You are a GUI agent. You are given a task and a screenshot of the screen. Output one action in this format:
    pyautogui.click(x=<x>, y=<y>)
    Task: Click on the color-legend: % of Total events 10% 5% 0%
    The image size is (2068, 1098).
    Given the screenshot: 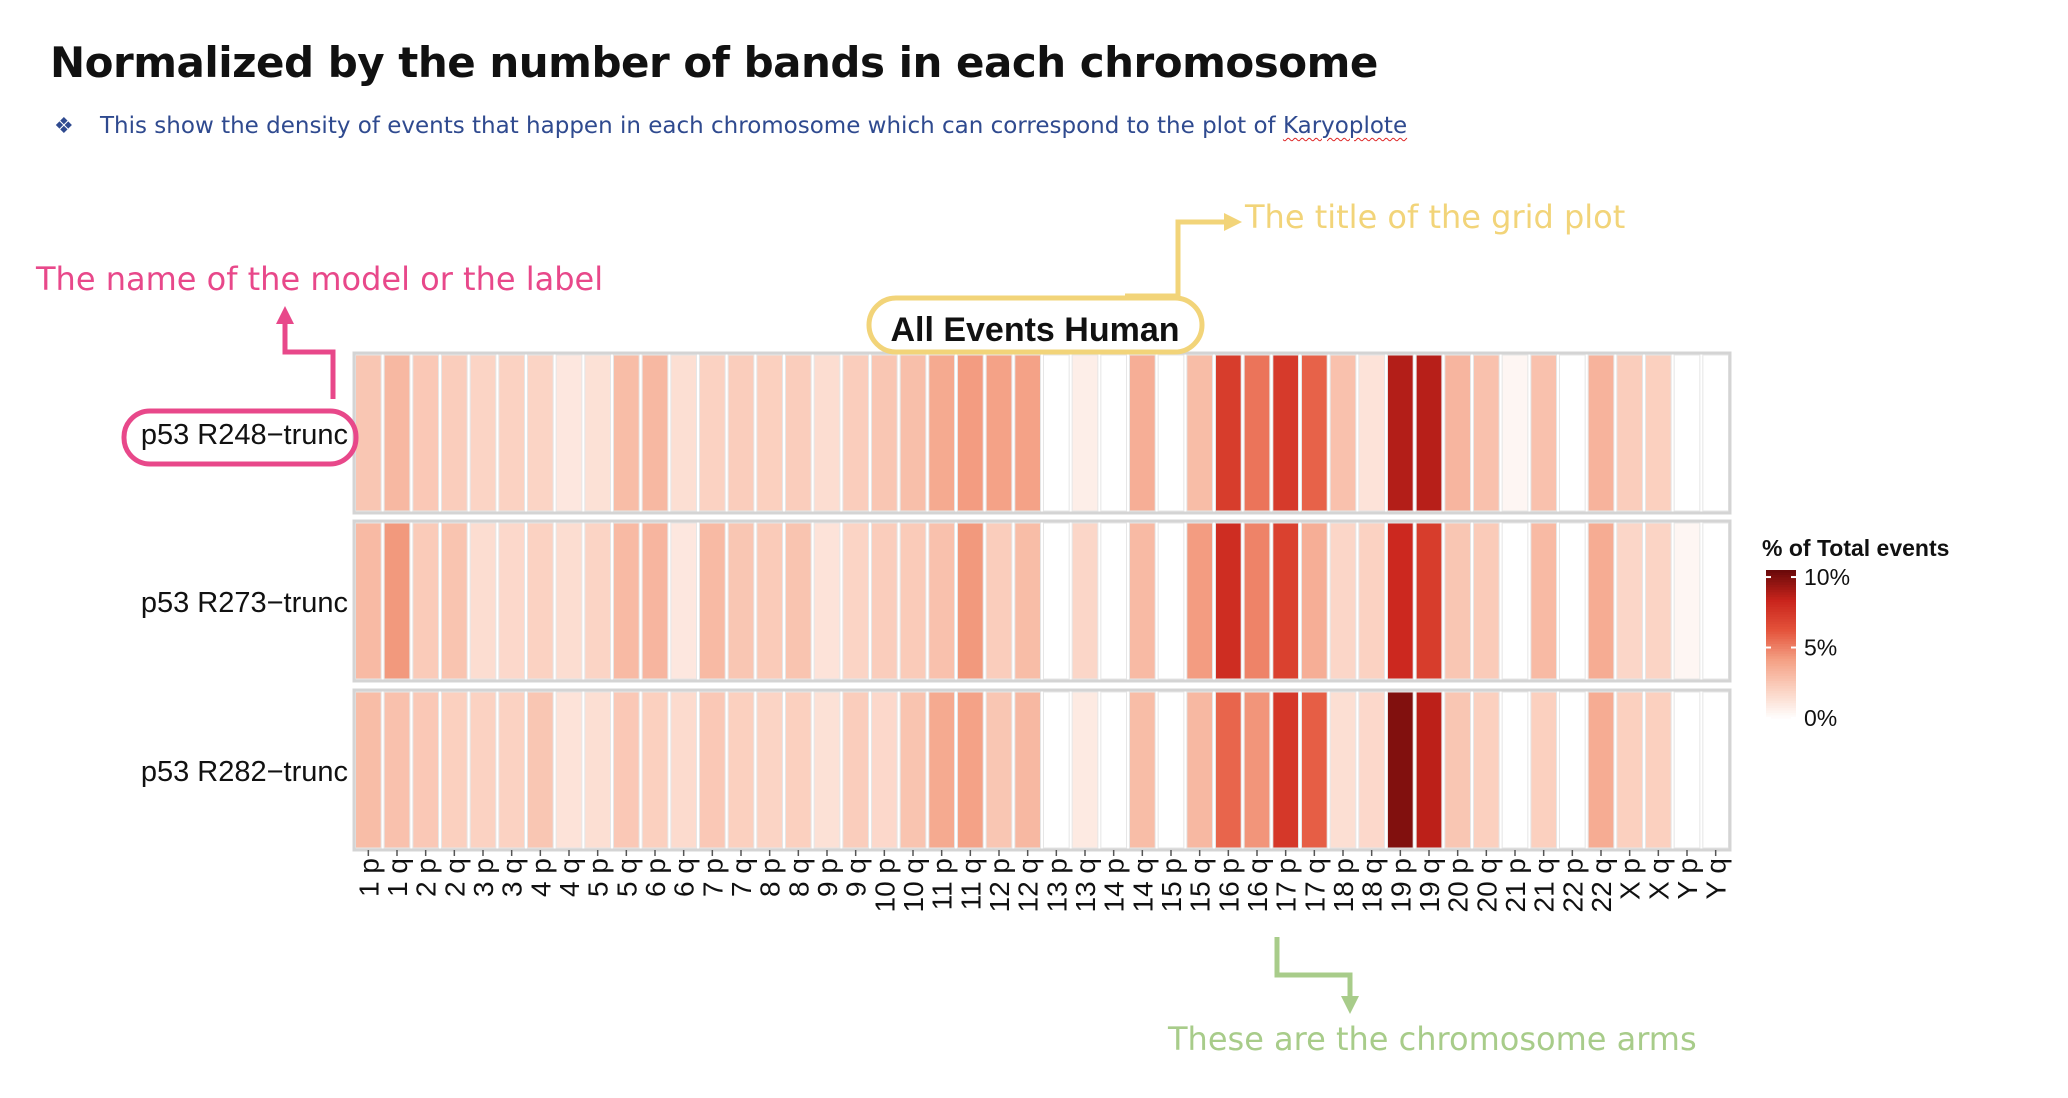 What is the action you would take?
    pyautogui.click(x=1855, y=633)
    